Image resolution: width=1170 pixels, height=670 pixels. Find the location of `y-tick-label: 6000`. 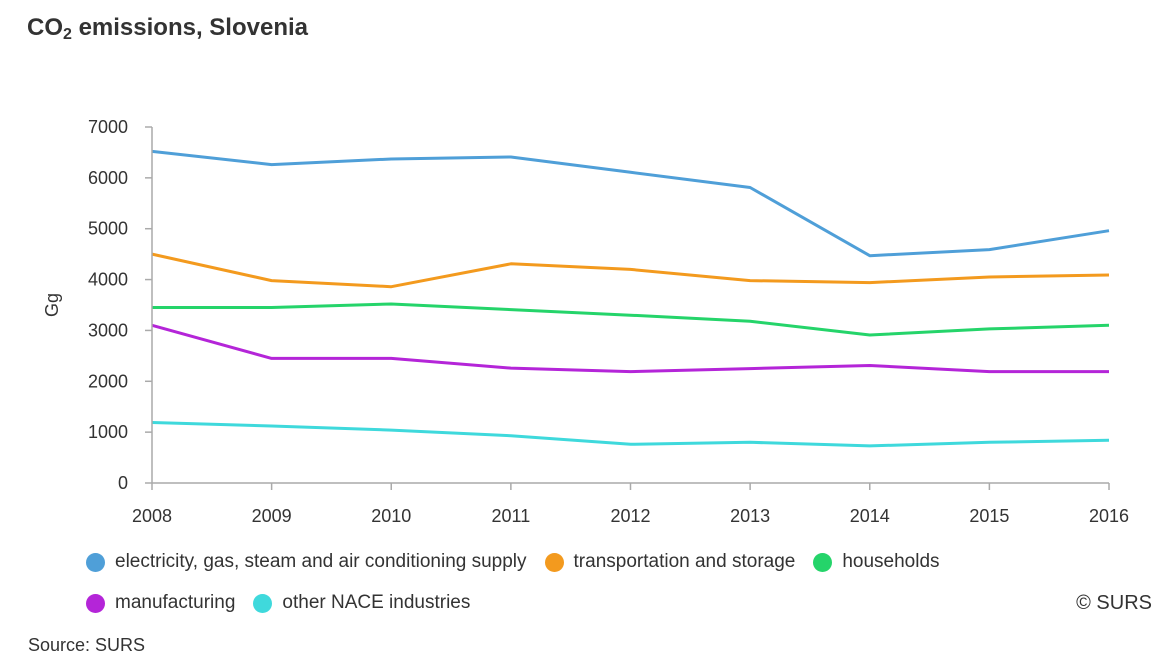

y-tick-label: 6000 is located at coordinates (108, 178).